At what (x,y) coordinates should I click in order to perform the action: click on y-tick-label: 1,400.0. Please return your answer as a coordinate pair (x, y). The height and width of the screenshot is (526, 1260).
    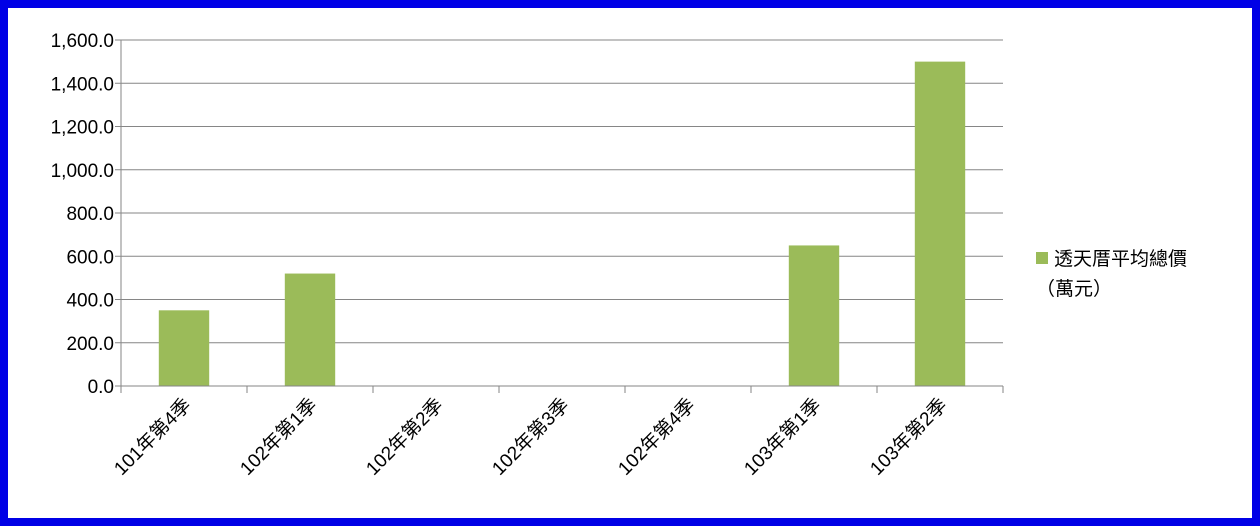
    Looking at the image, I should click on (82, 84).